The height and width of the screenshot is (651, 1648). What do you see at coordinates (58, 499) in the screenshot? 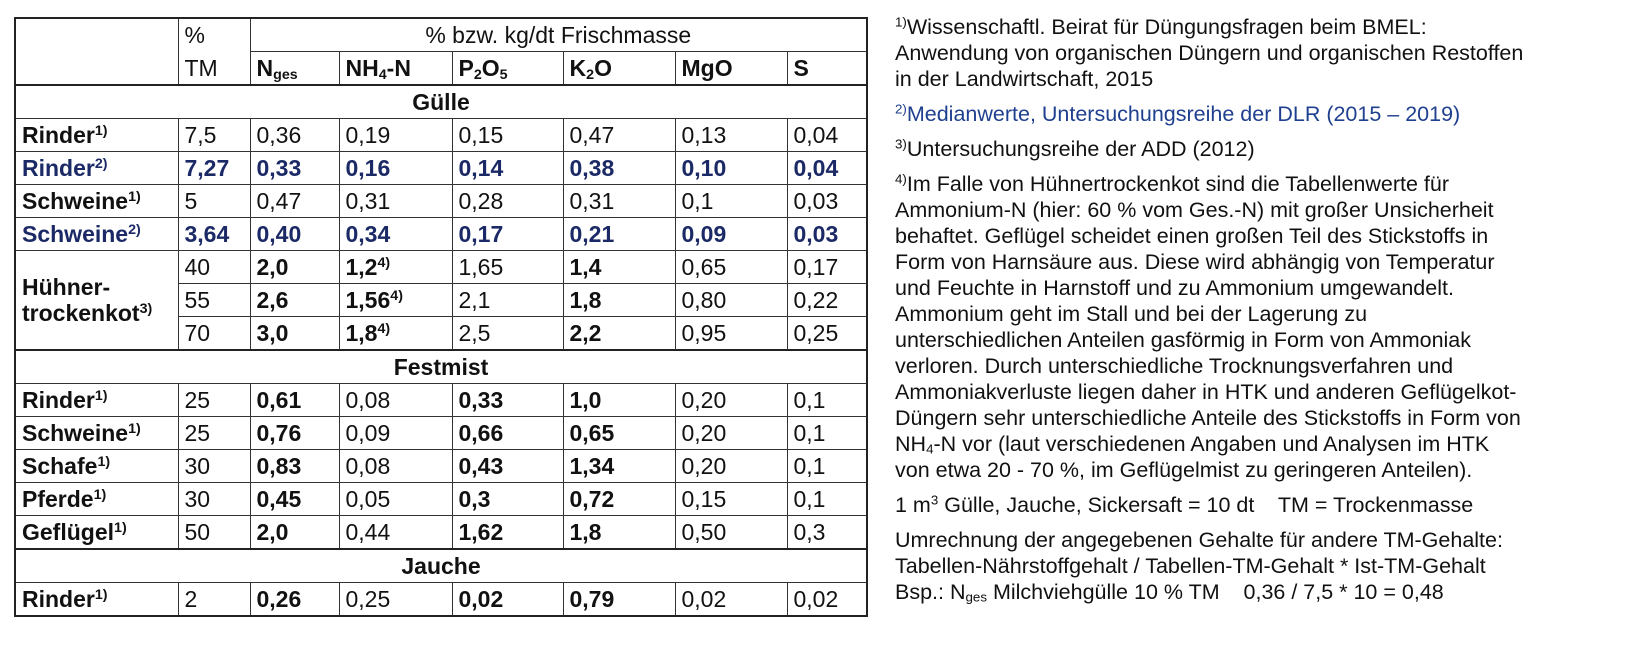
I see `label-text: Pferde` at bounding box center [58, 499].